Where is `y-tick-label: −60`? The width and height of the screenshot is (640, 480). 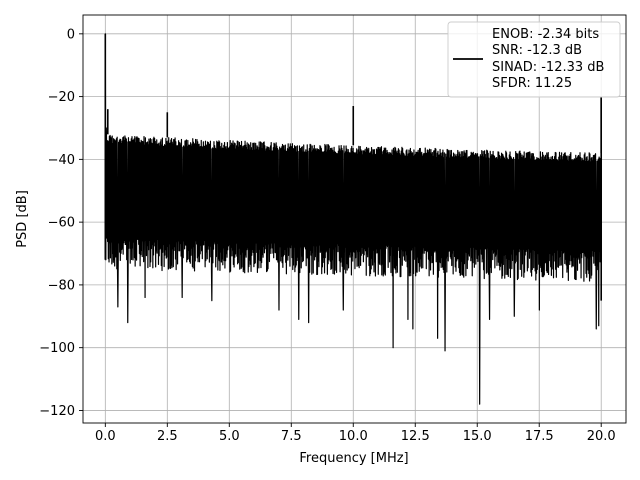
y-tick-label: −60 is located at coordinates (61, 223).